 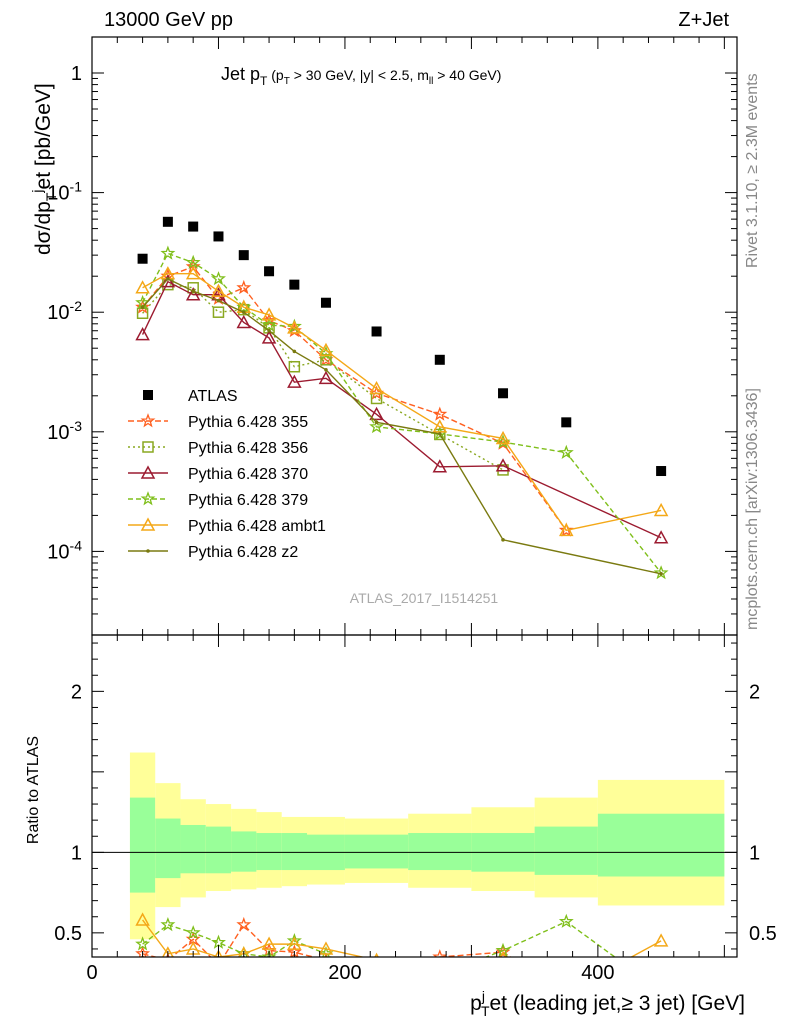 I want to click on y-tick-label: 10⁻¹, so click(x=64, y=192).